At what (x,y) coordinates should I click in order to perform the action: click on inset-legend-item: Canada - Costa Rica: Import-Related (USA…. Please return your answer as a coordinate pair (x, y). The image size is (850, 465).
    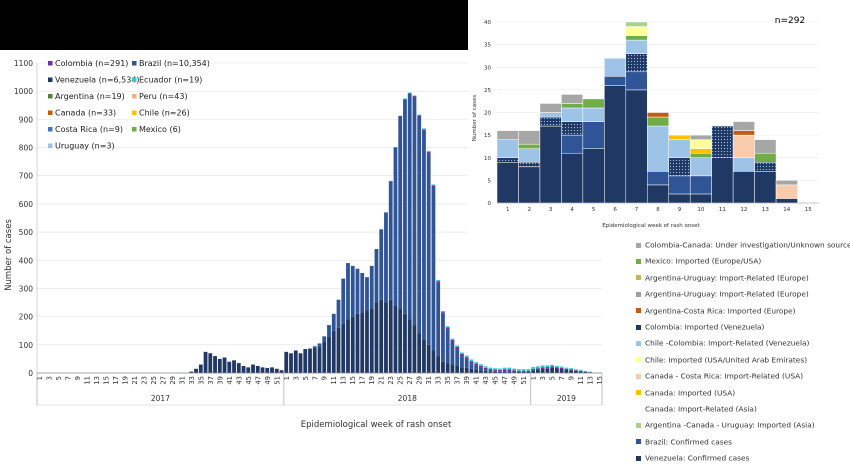
    Looking at the image, I should click on (719, 377).